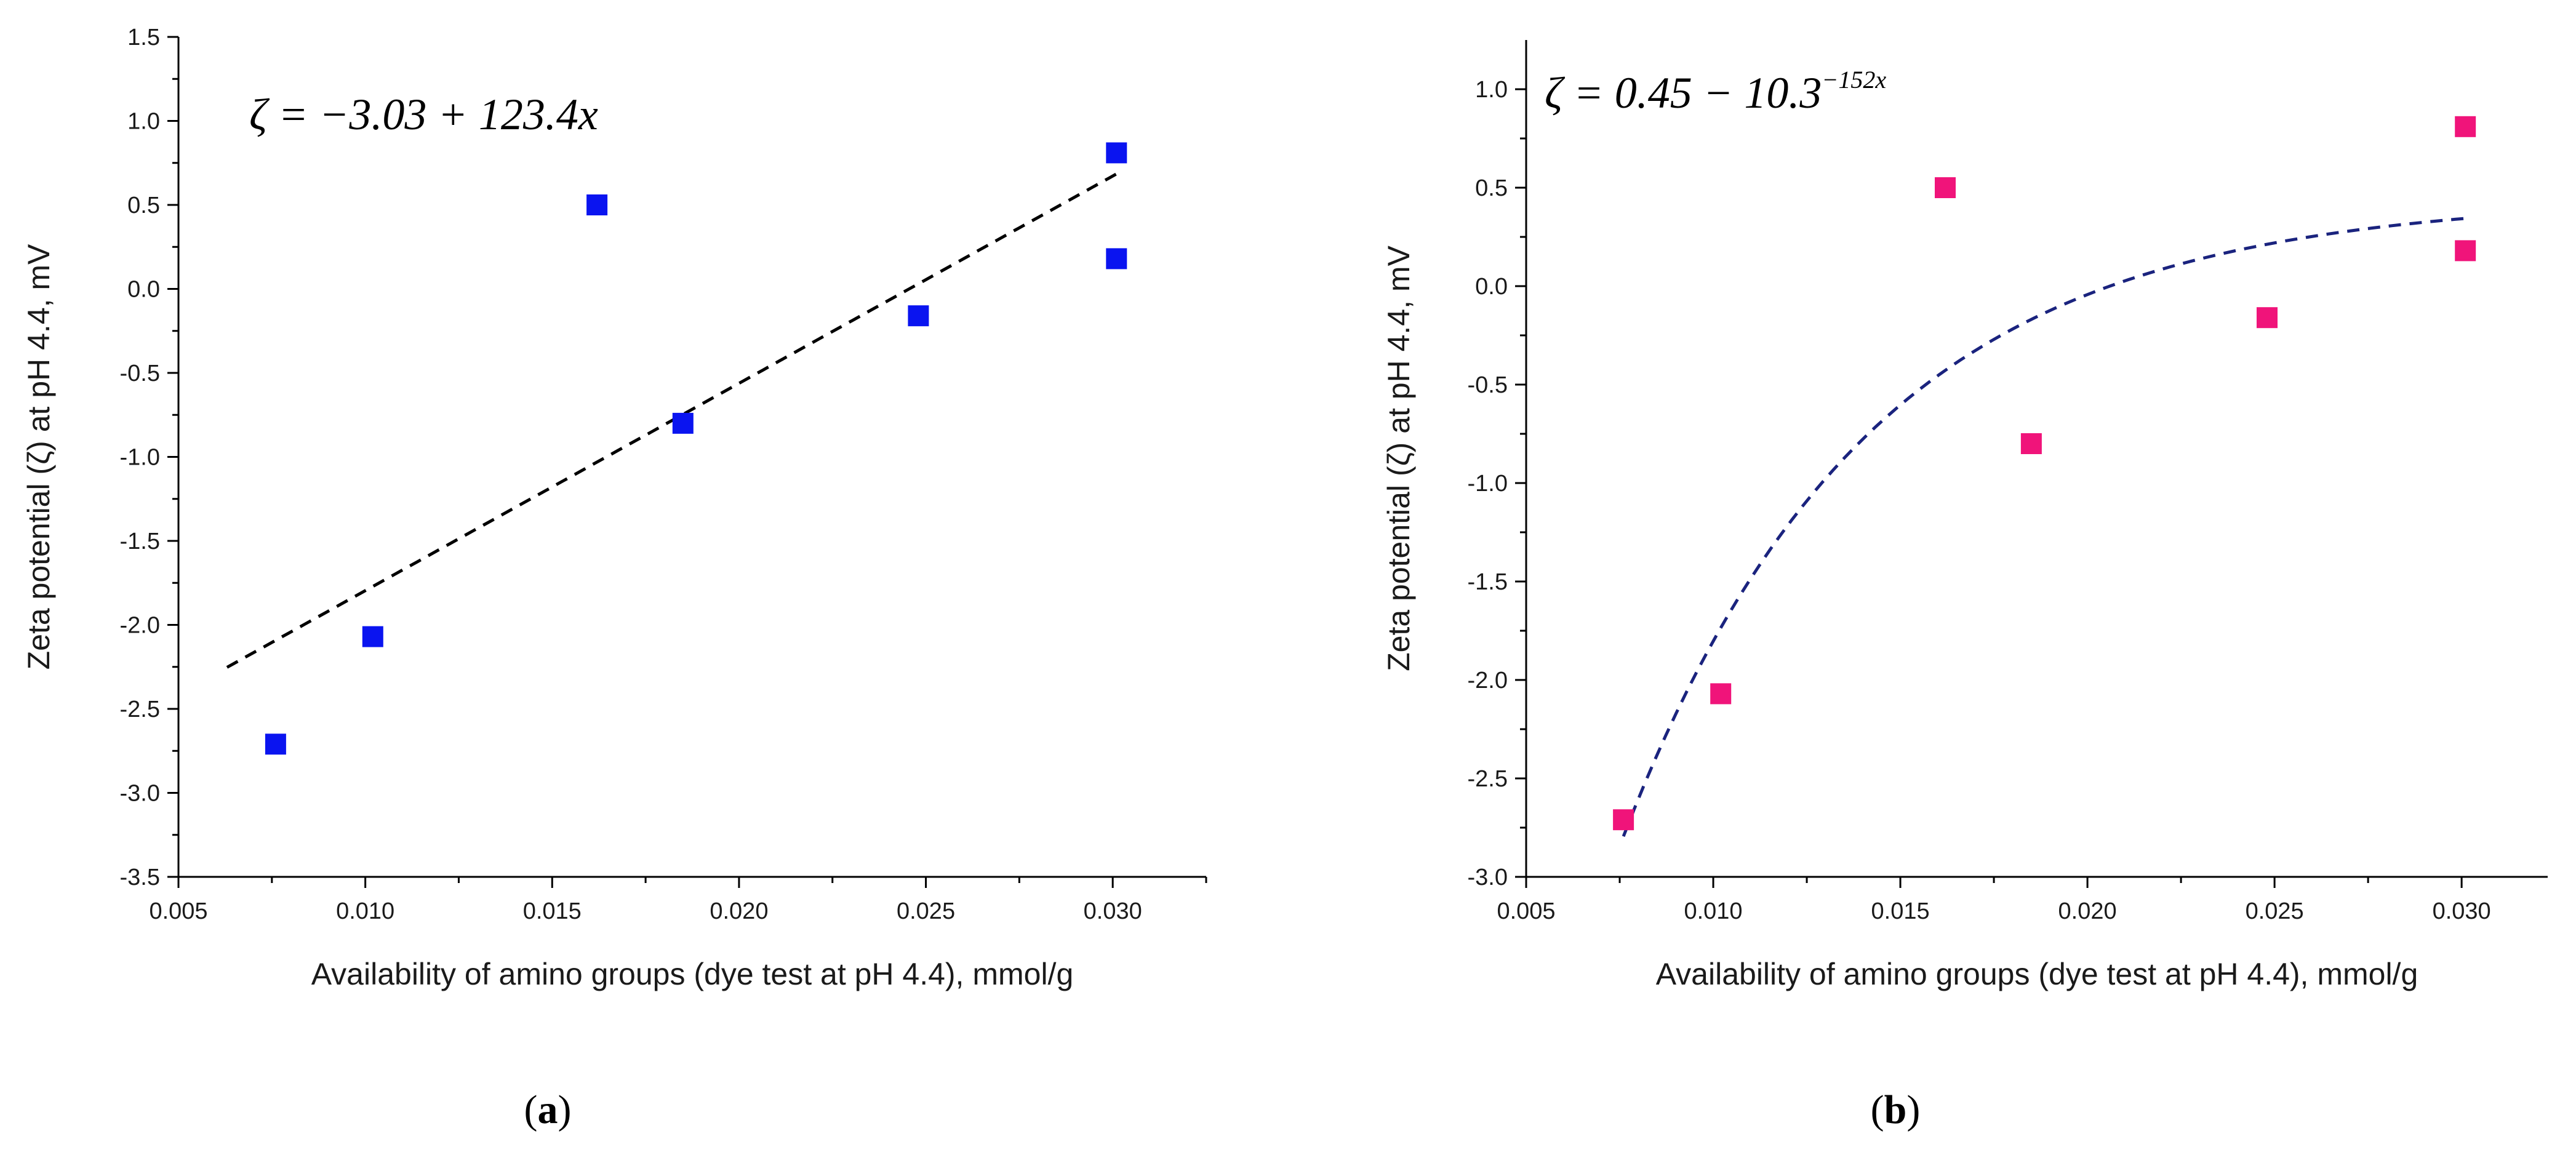 Image resolution: width=2576 pixels, height=1155 pixels. Describe the element at coordinates (39, 457) in the screenshot. I see `panel-a-y-axis-title: Zeta potential (ζ) at pH 4.4, mV` at that location.